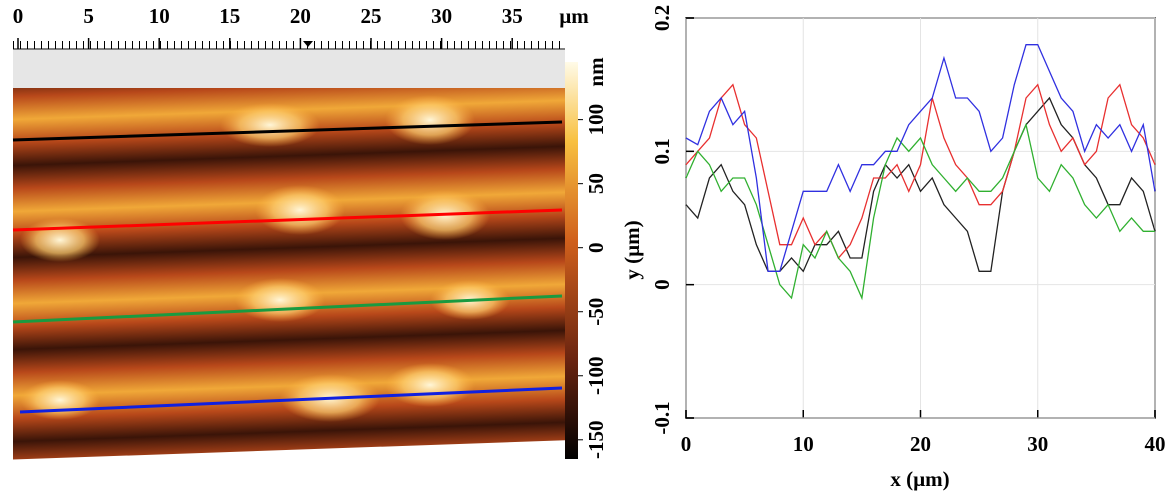  I want to click on y-tick-label: -0.1, so click(662, 417).